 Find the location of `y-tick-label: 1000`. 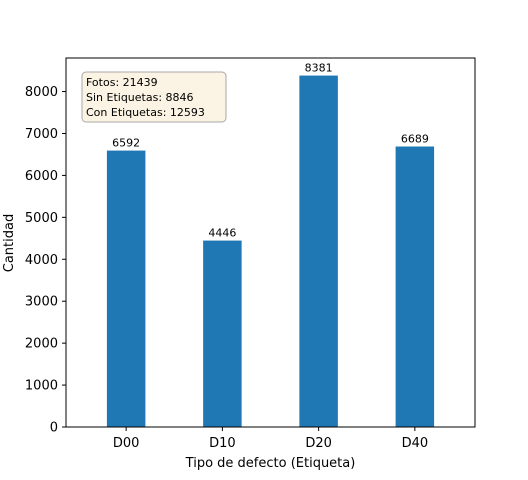

y-tick-label: 1000 is located at coordinates (41, 386).